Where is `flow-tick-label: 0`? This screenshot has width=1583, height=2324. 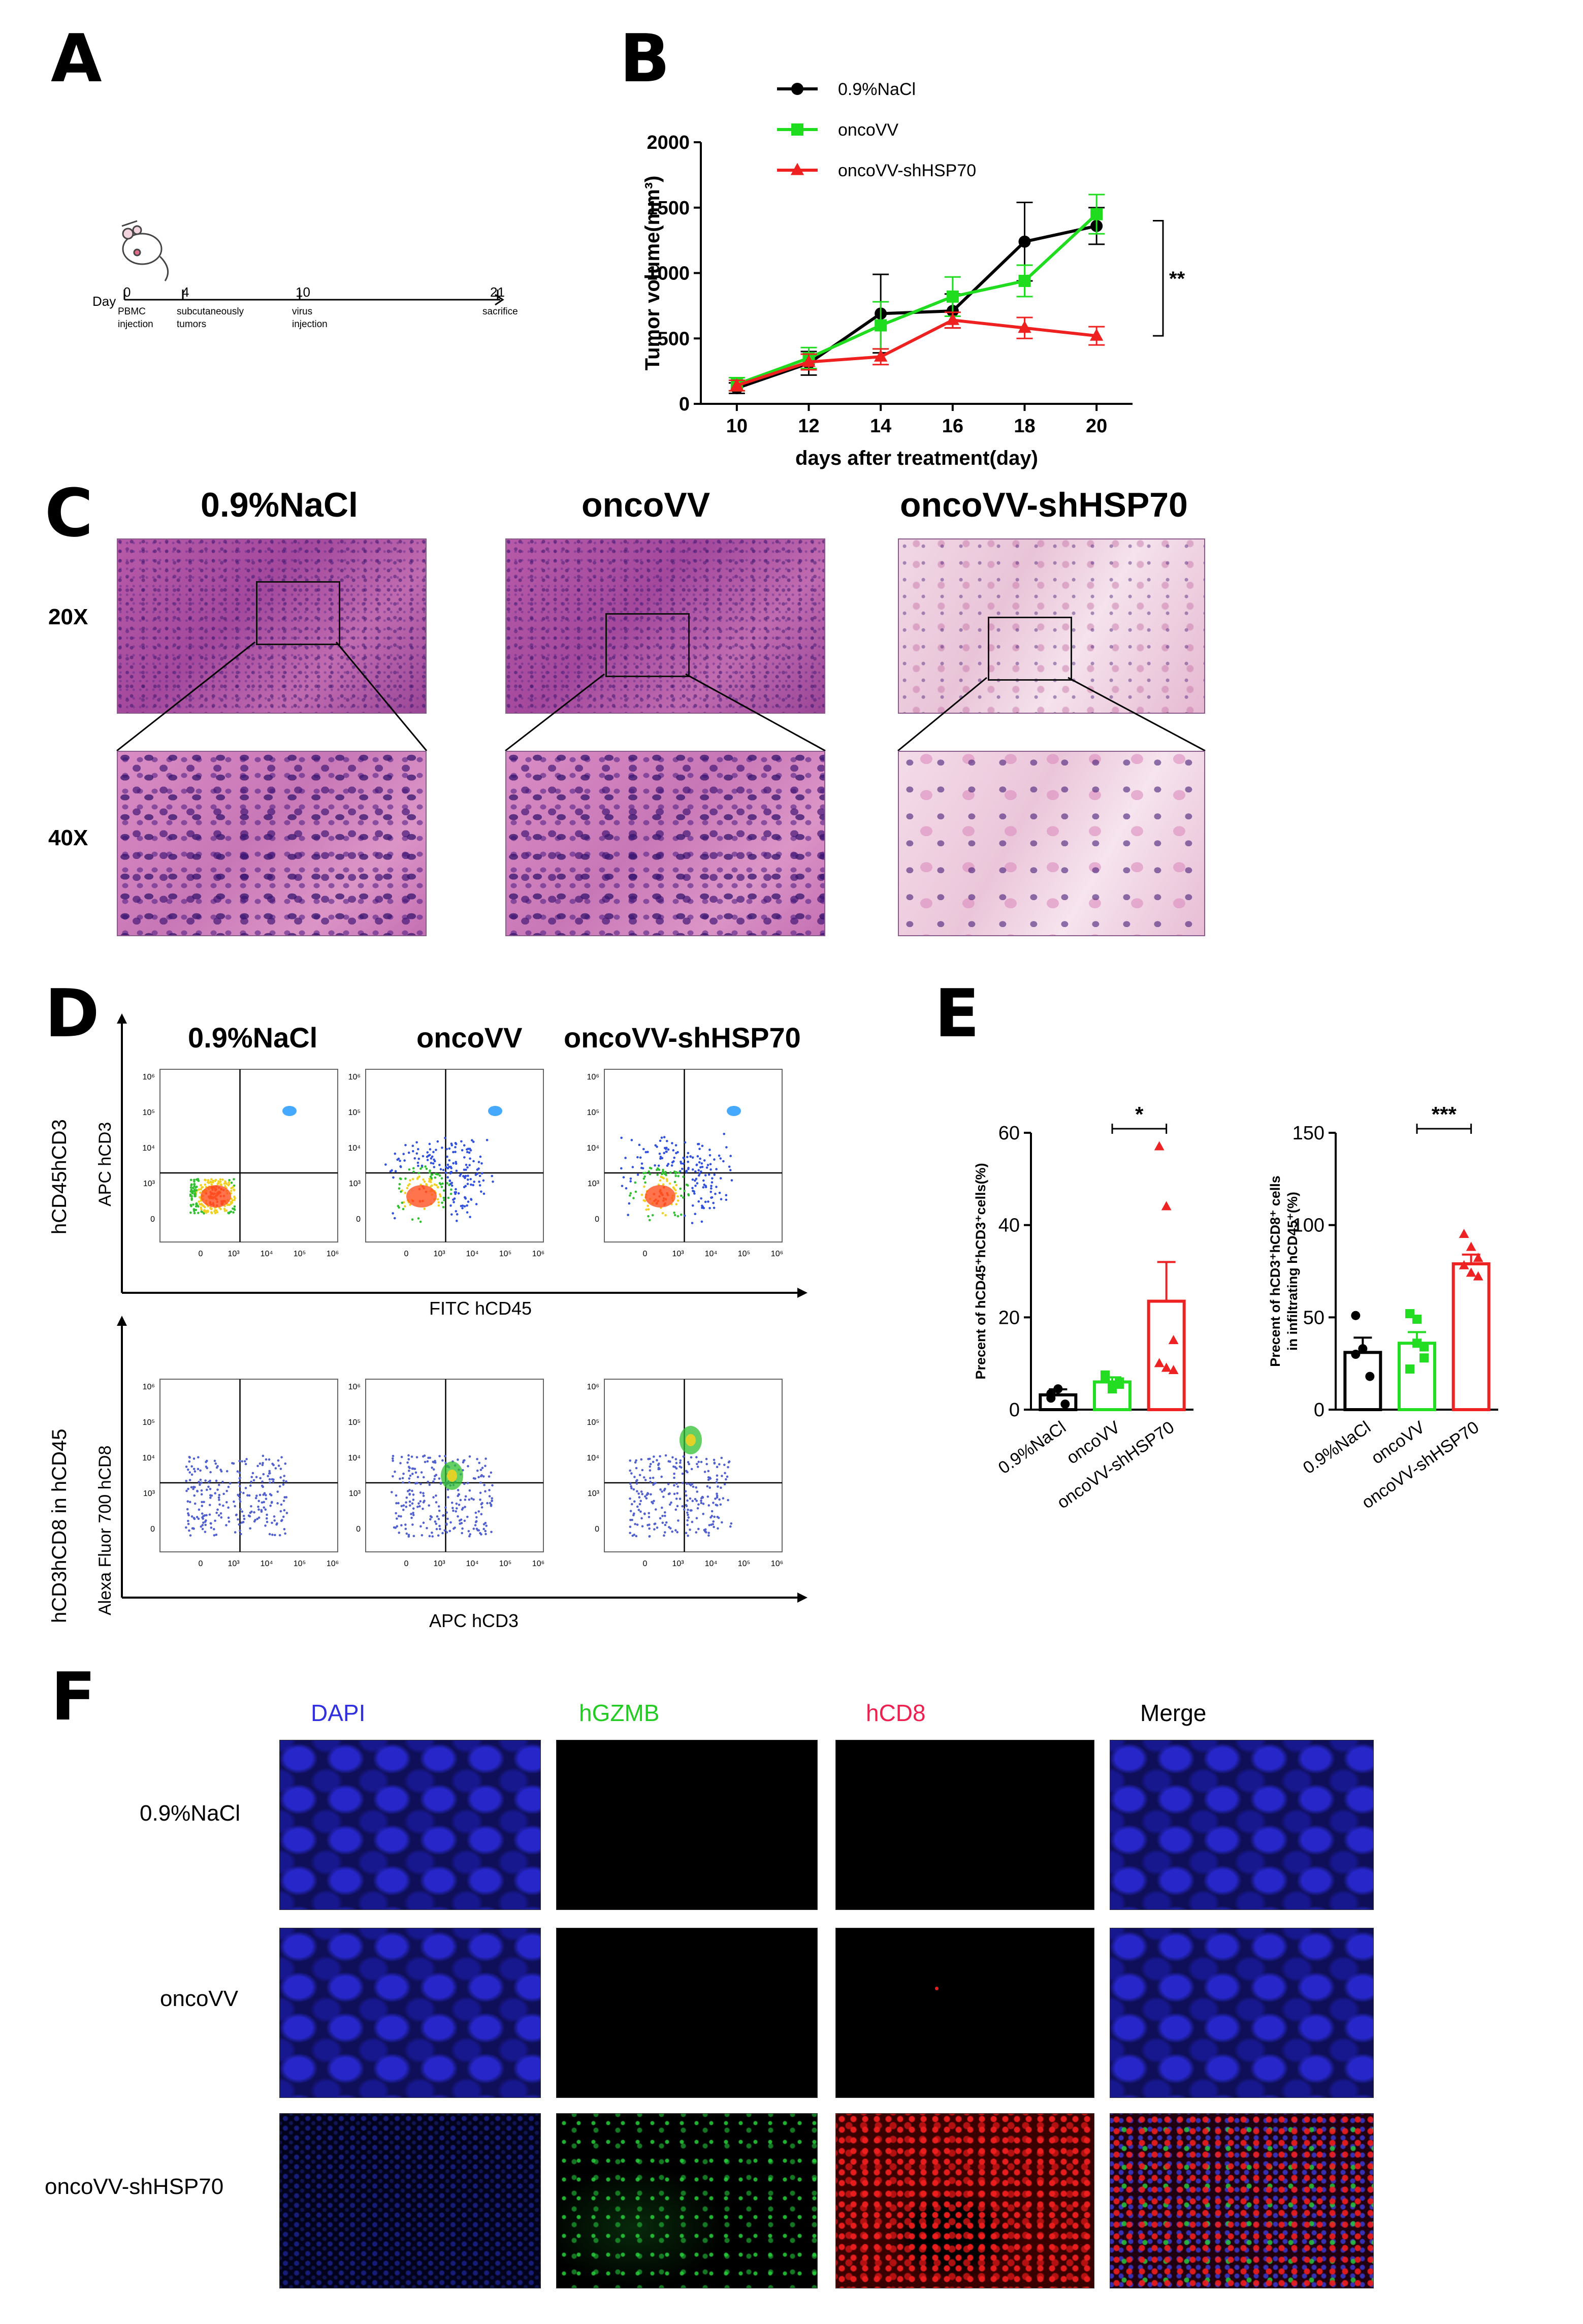
flow-tick-label: 0 is located at coordinates (406, 1254).